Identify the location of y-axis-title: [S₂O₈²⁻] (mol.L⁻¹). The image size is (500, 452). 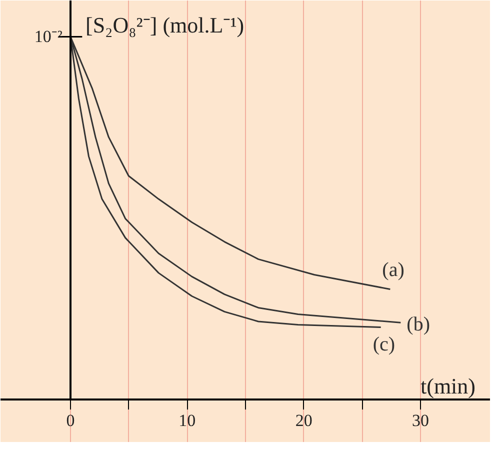
(165, 25).